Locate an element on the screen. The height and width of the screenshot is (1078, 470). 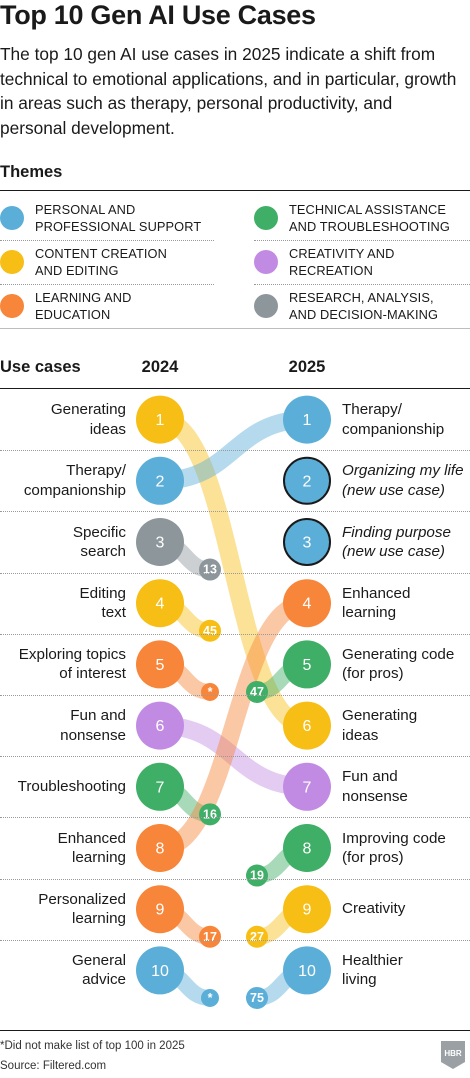
rank-2025-number-6: 6 is located at coordinates (307, 726).